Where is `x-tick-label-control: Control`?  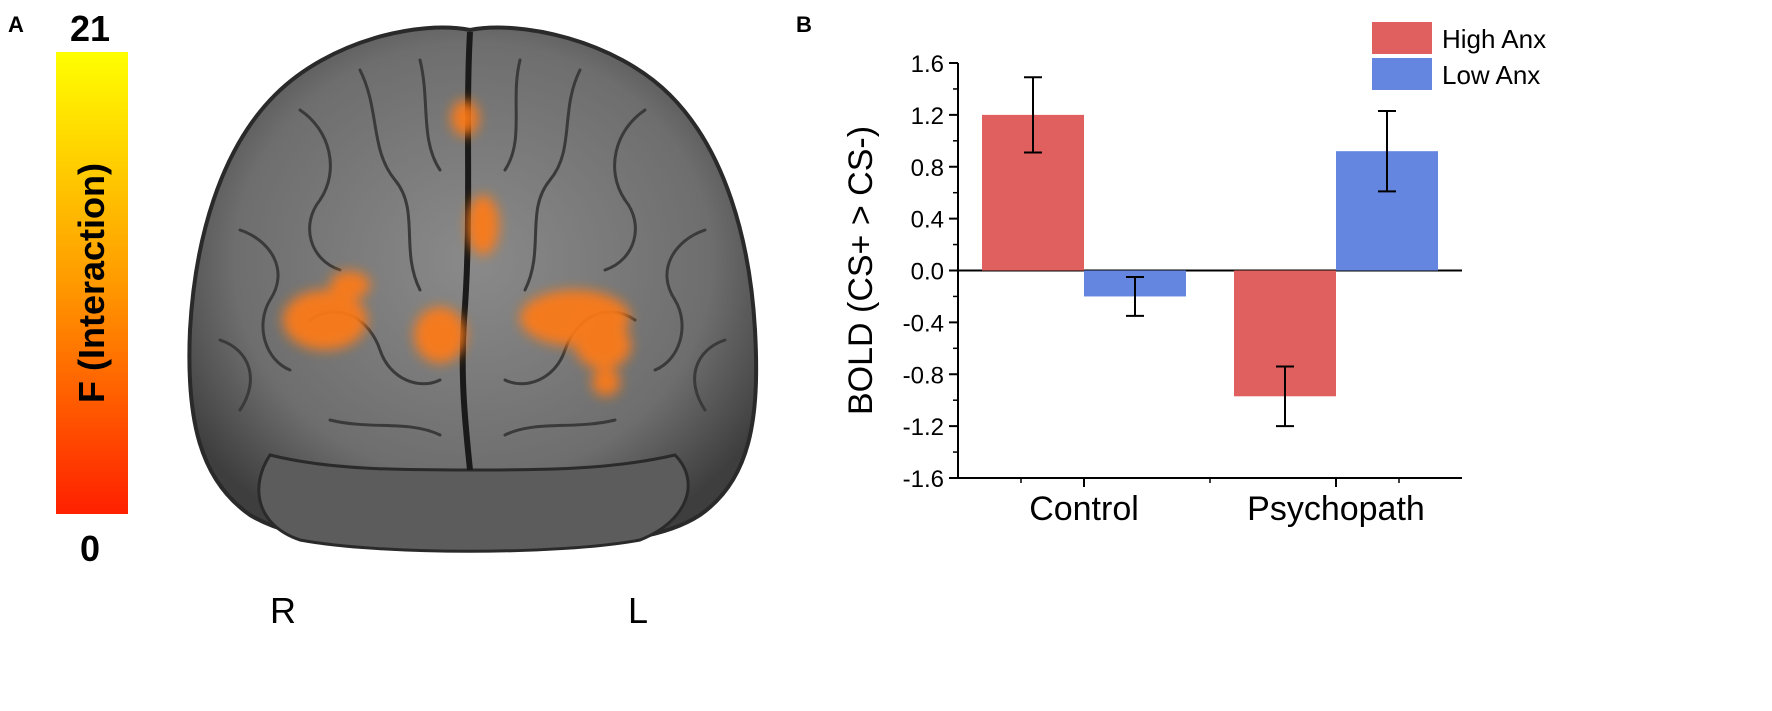 x-tick-label-control: Control is located at coordinates (1084, 509).